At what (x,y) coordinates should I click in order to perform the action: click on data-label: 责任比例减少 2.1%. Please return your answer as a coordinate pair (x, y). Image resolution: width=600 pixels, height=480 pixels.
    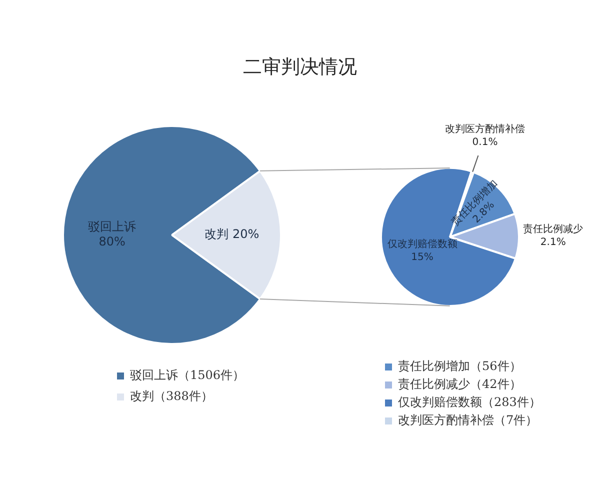
    Looking at the image, I should click on (553, 235).